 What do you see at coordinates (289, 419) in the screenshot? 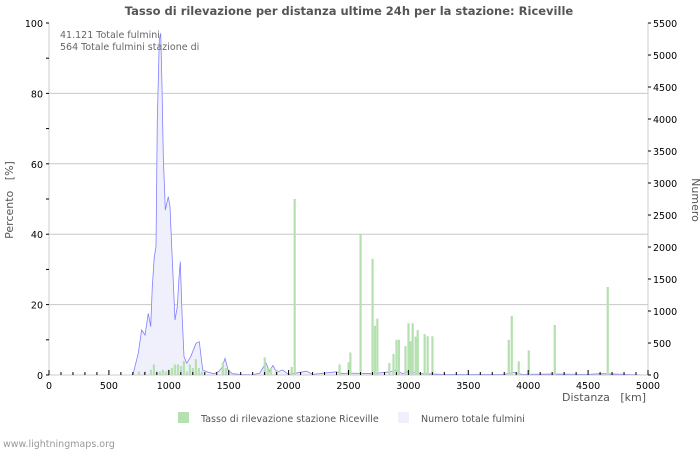
I see `legend-label-detection-rate: Tasso di rilevazione stazione Riceville` at bounding box center [289, 419].